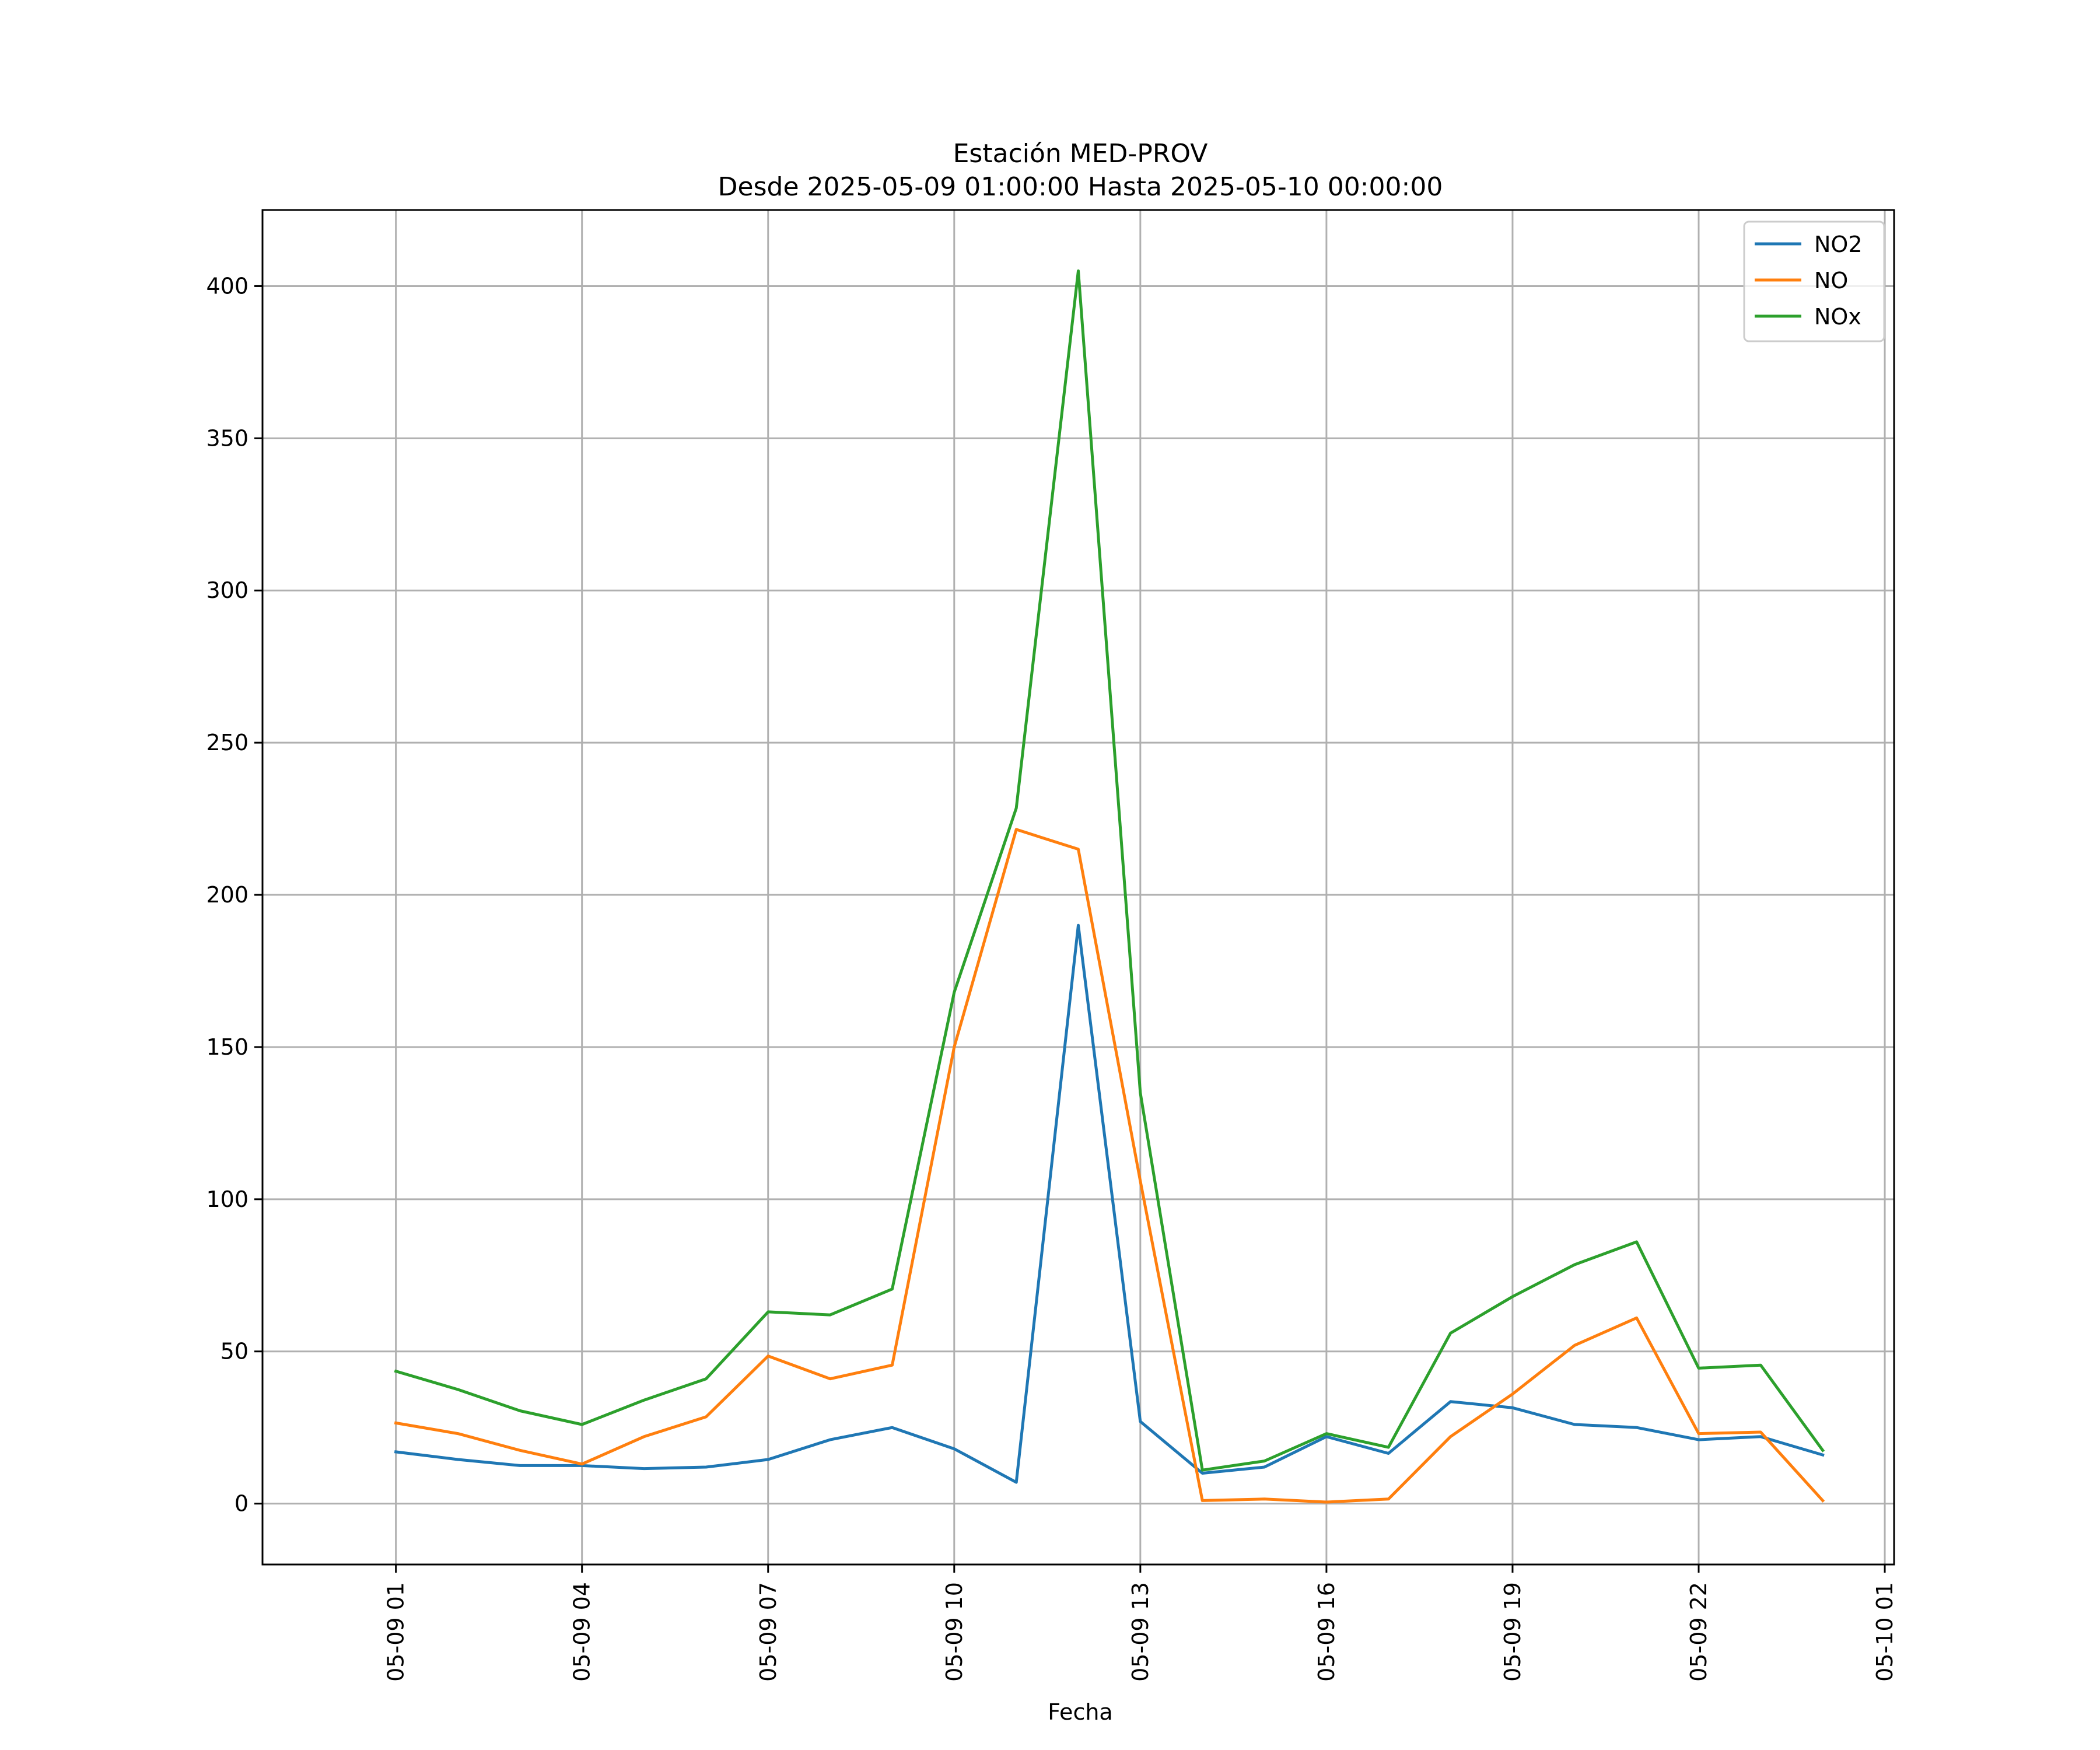 The width and height of the screenshot is (2100, 1750). I want to click on legend-label-no2: NO2, so click(1838, 244).